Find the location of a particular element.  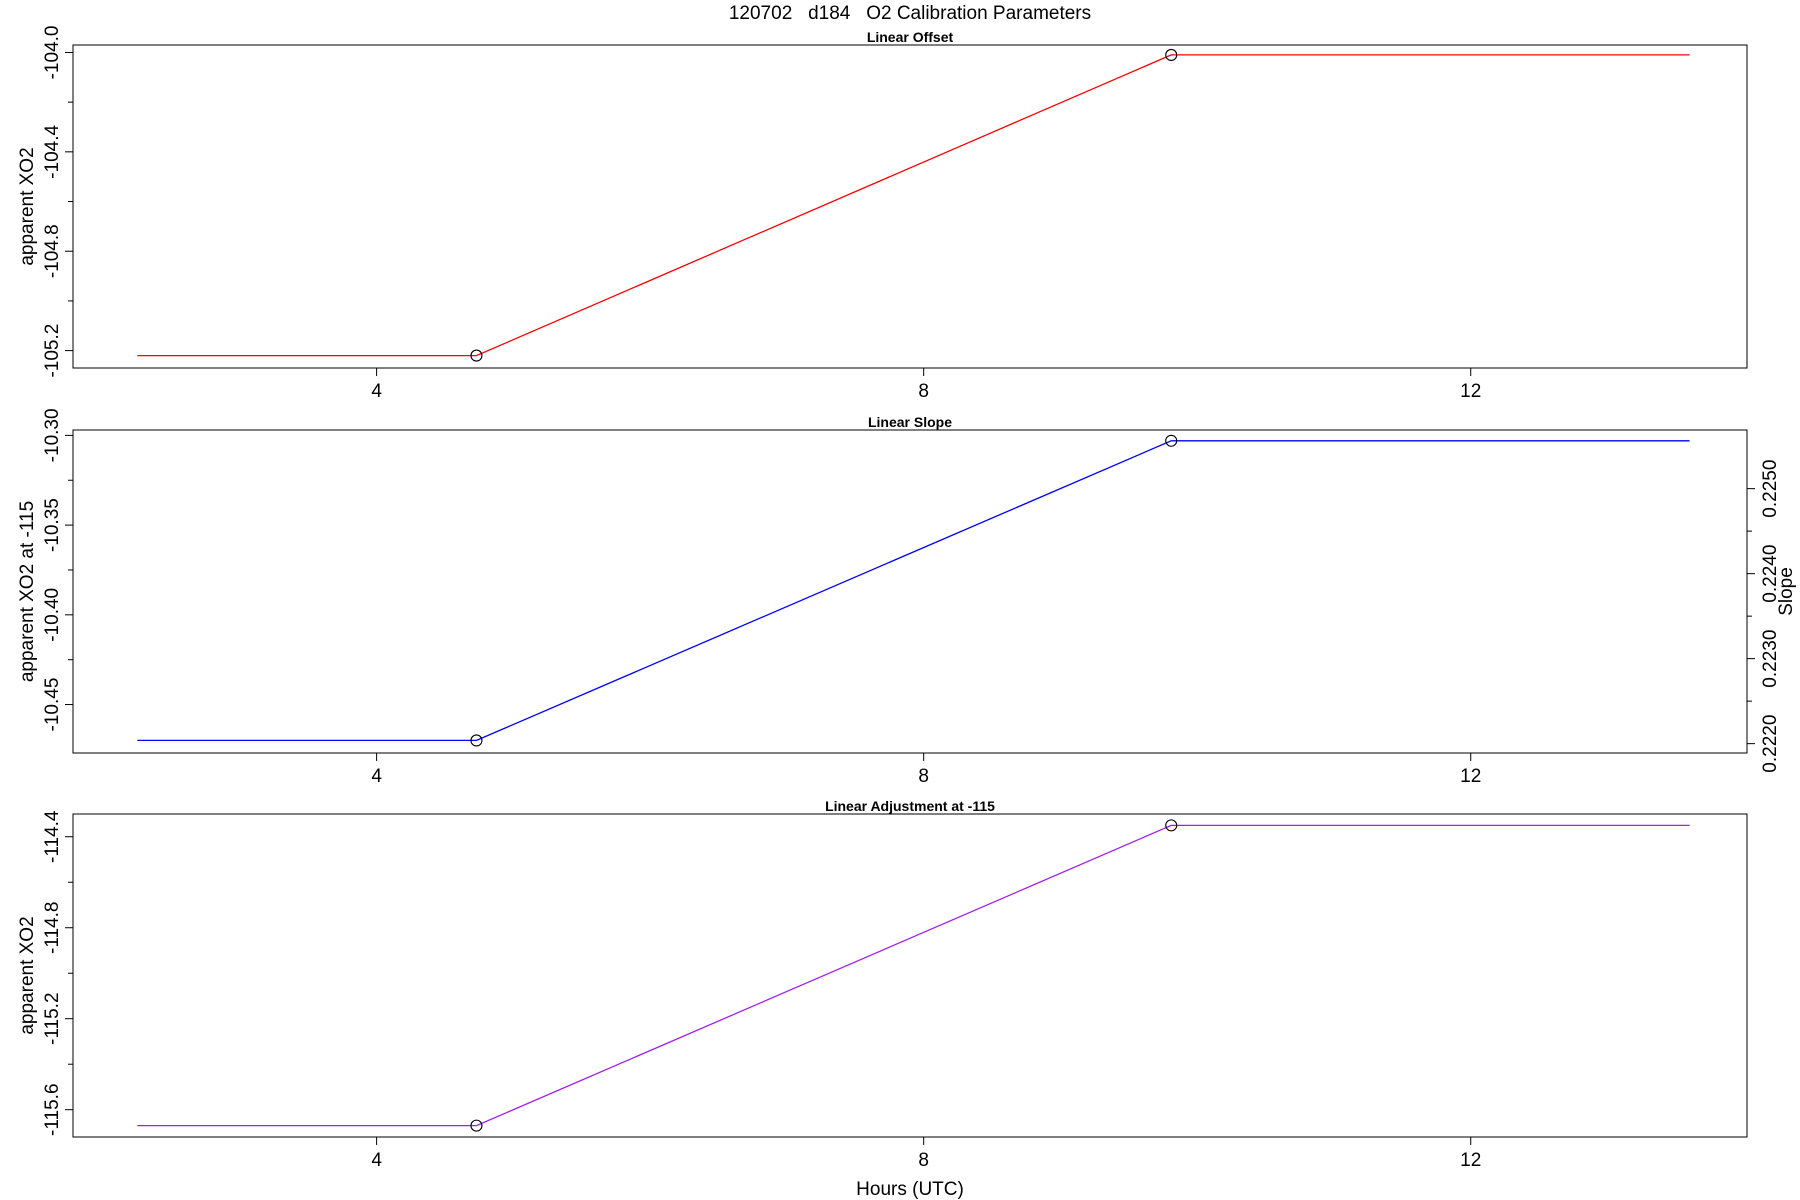

y-tick-label: -10.40 is located at coordinates (52, 615).